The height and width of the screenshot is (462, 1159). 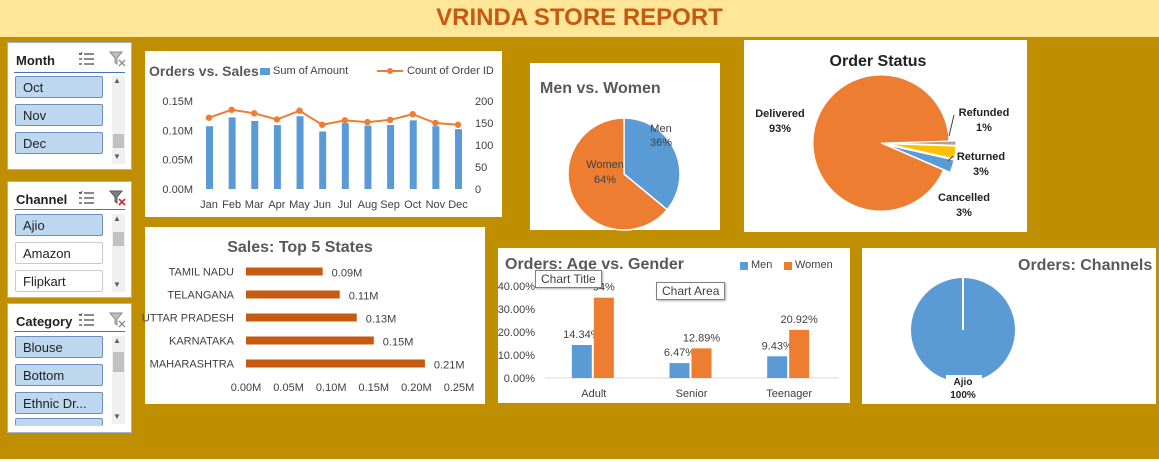 What do you see at coordinates (984, 113) in the screenshot?
I see `slice-label-refunded: Refunded` at bounding box center [984, 113].